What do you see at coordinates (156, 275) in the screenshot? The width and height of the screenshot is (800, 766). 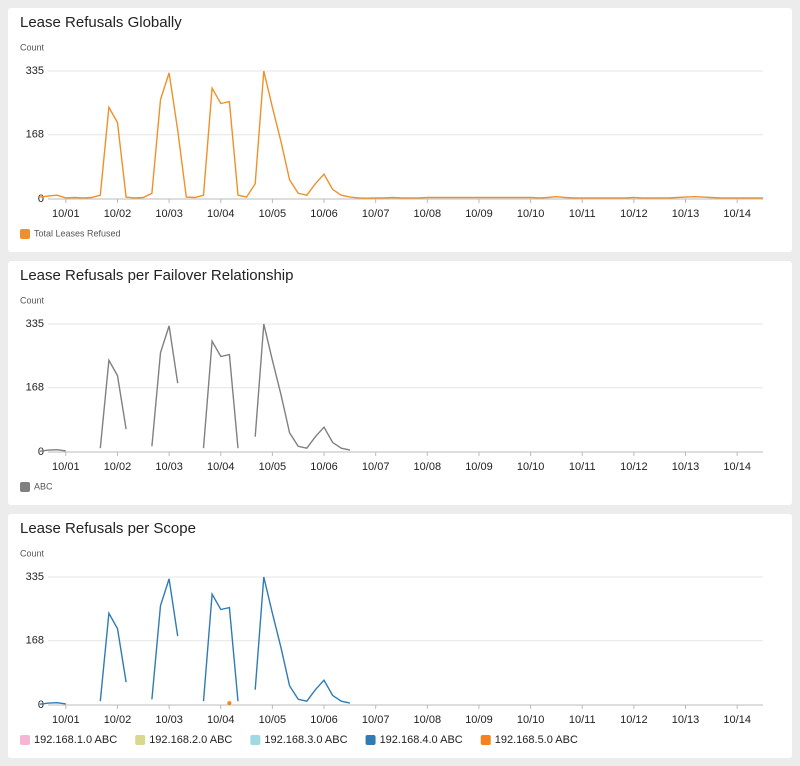 I see `chart-title: Lease Refusals per Failover Relationship` at bounding box center [156, 275].